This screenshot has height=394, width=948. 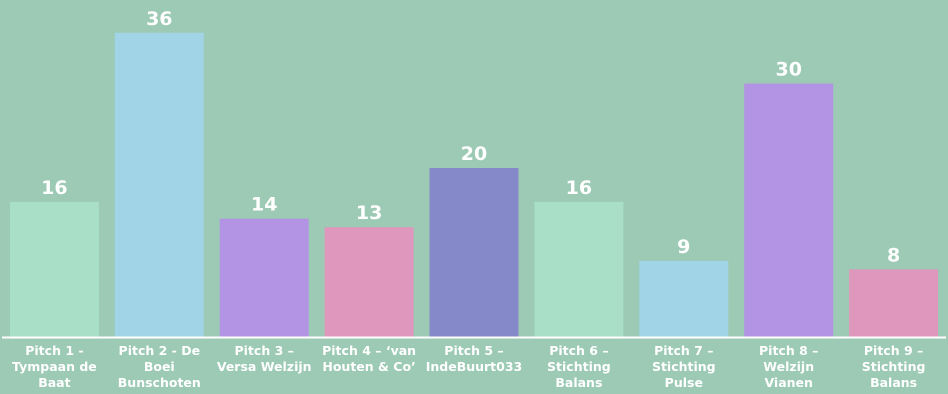 What do you see at coordinates (474, 358) in the screenshot?
I see `category-label-5: Pitch 5 – IndeBuurt033` at bounding box center [474, 358].